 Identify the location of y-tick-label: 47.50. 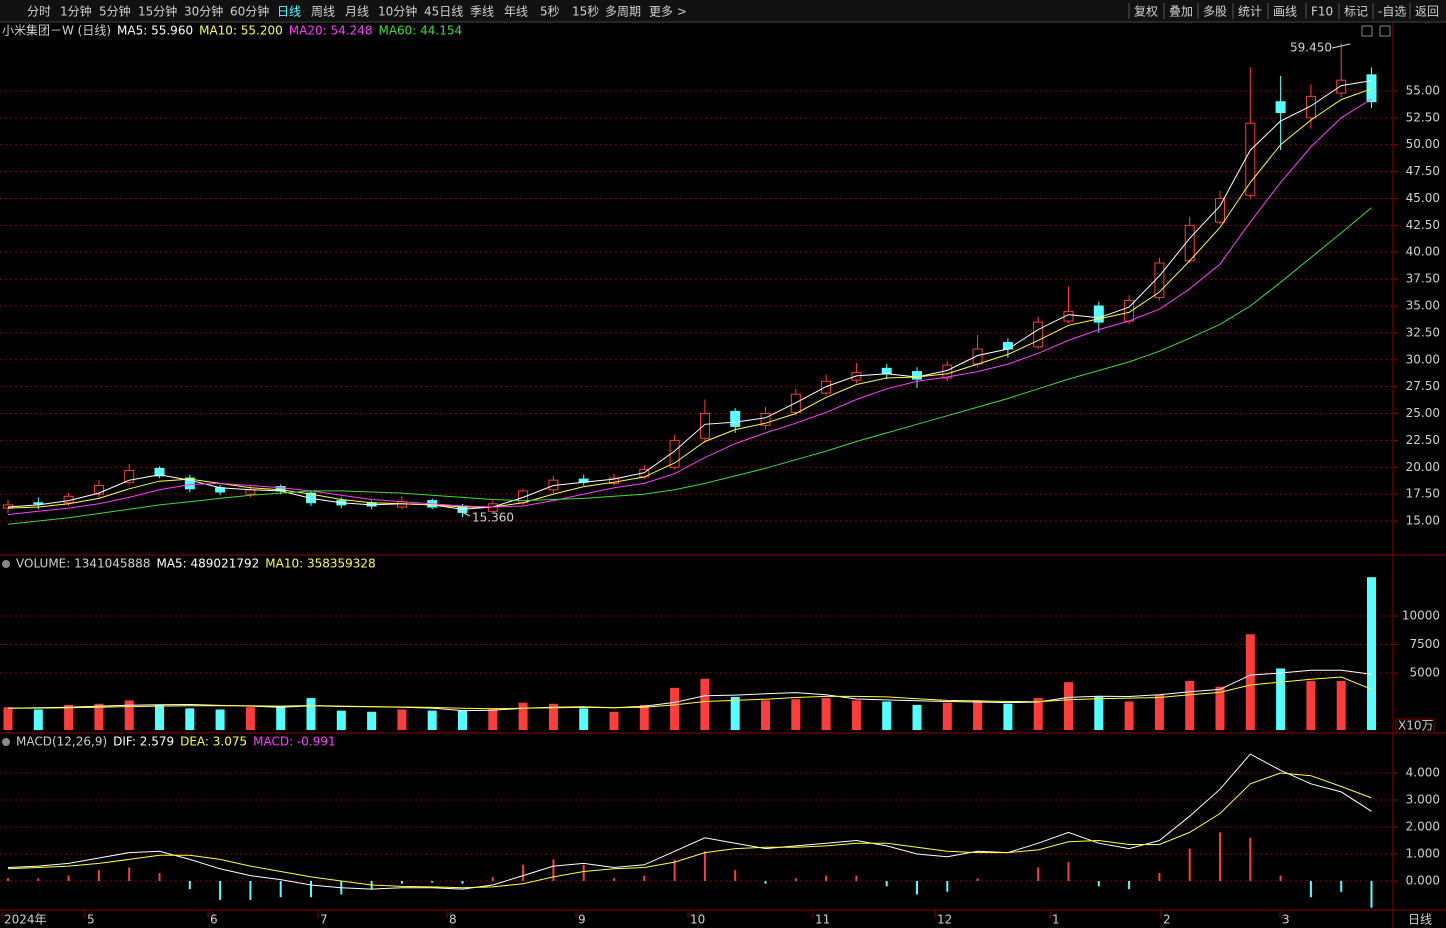
(1423, 171).